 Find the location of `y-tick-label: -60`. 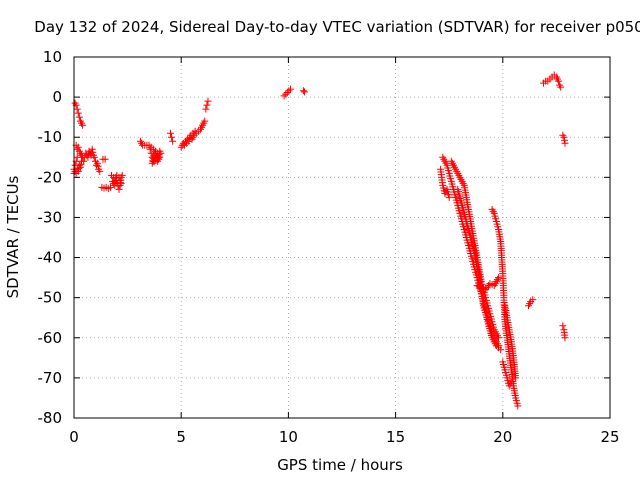

y-tick-label: -60 is located at coordinates (50, 338).